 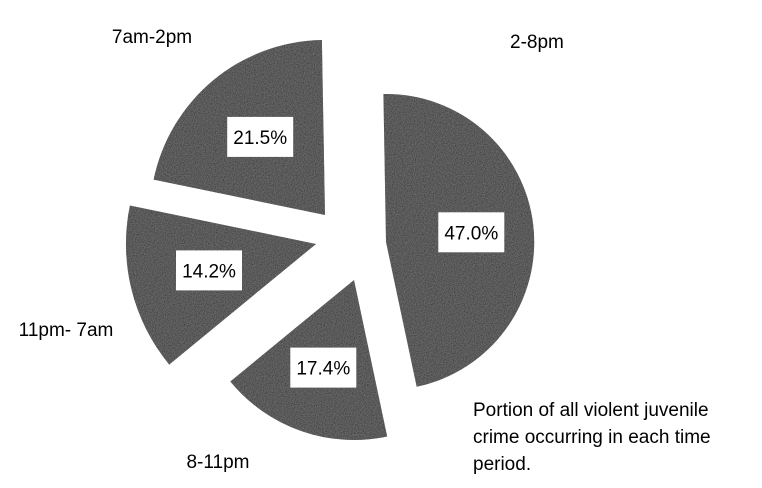 I want to click on category-label-8-11pm: 8-11pm, so click(x=217, y=462).